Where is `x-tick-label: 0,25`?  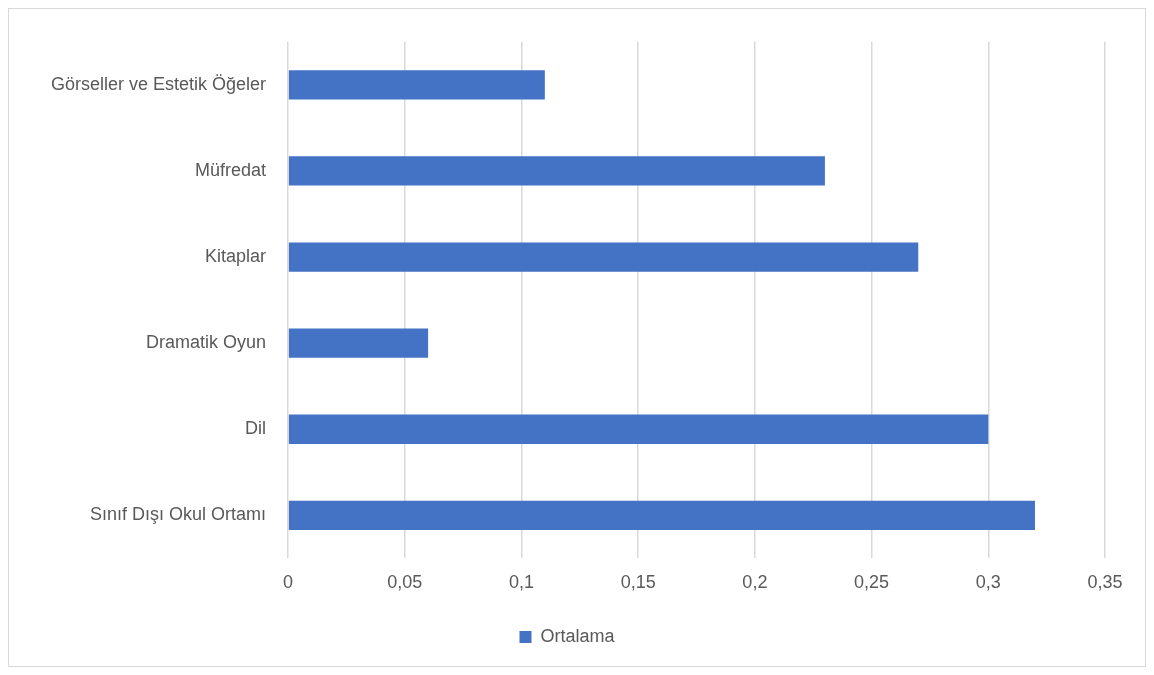 x-tick-label: 0,25 is located at coordinates (872, 582).